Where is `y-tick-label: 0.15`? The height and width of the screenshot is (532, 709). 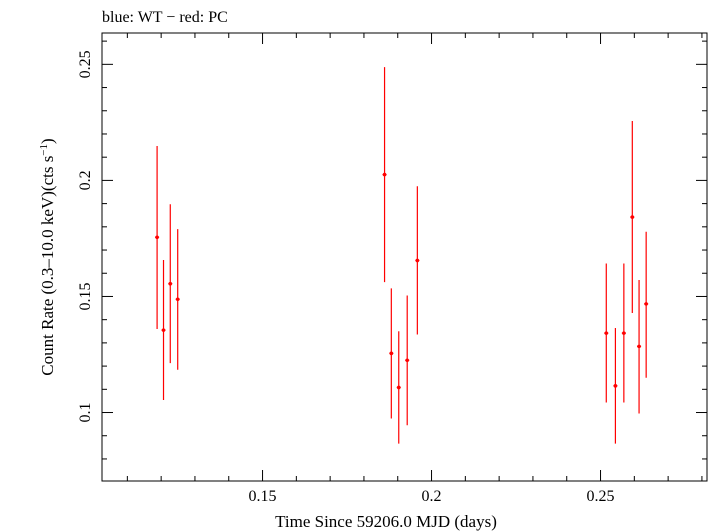 y-tick-label: 0.15 is located at coordinates (85, 296).